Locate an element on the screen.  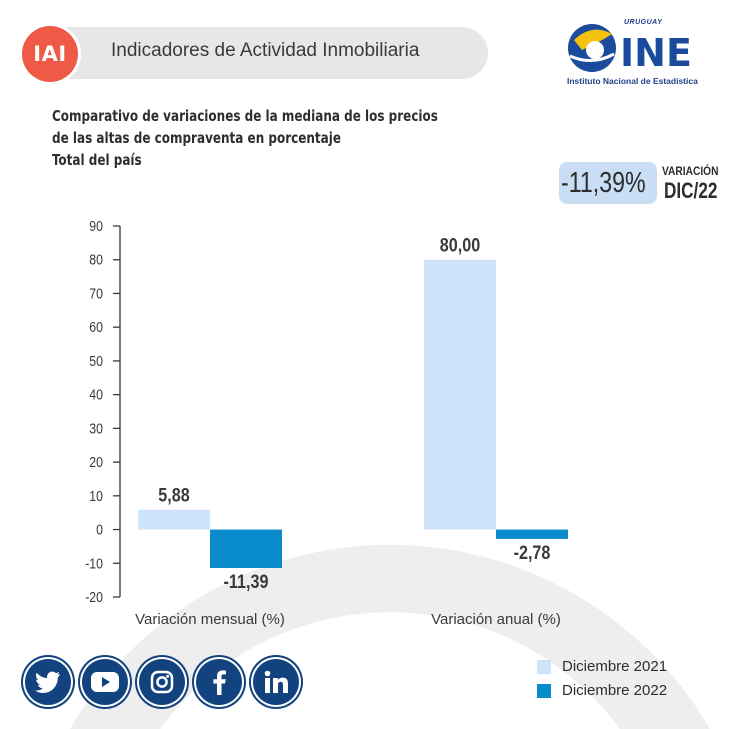
category-labels: Variación mensual (%) Variación anual (%) is located at coordinates (348, 619).